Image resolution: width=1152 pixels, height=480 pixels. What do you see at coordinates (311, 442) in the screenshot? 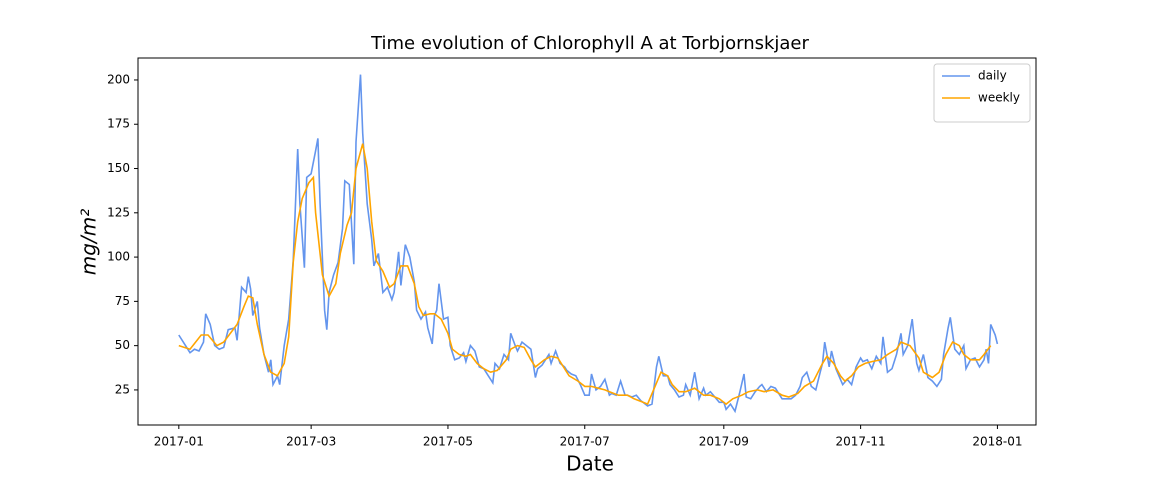
I see `x-tick-label: 2017-03` at bounding box center [311, 442].